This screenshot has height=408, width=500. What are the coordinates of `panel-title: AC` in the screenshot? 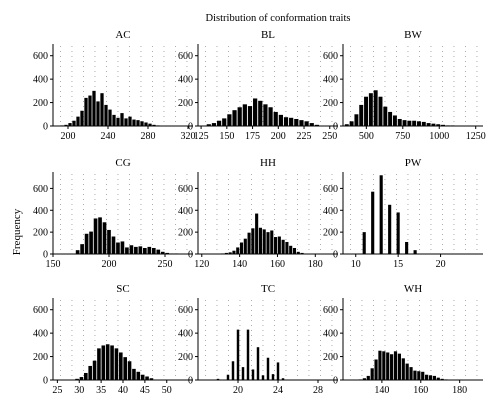 It's located at (122, 35).